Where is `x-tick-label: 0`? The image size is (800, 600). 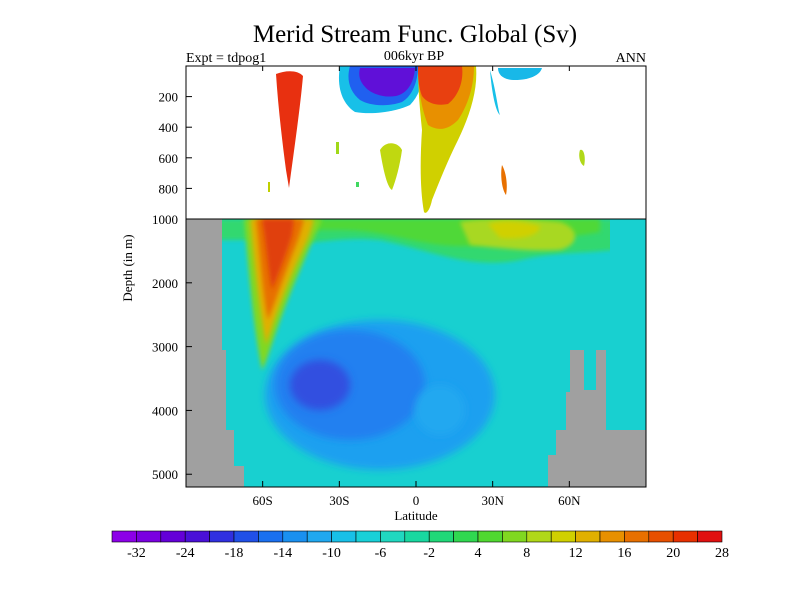 x-tick-label: 0 is located at coordinates (416, 500).